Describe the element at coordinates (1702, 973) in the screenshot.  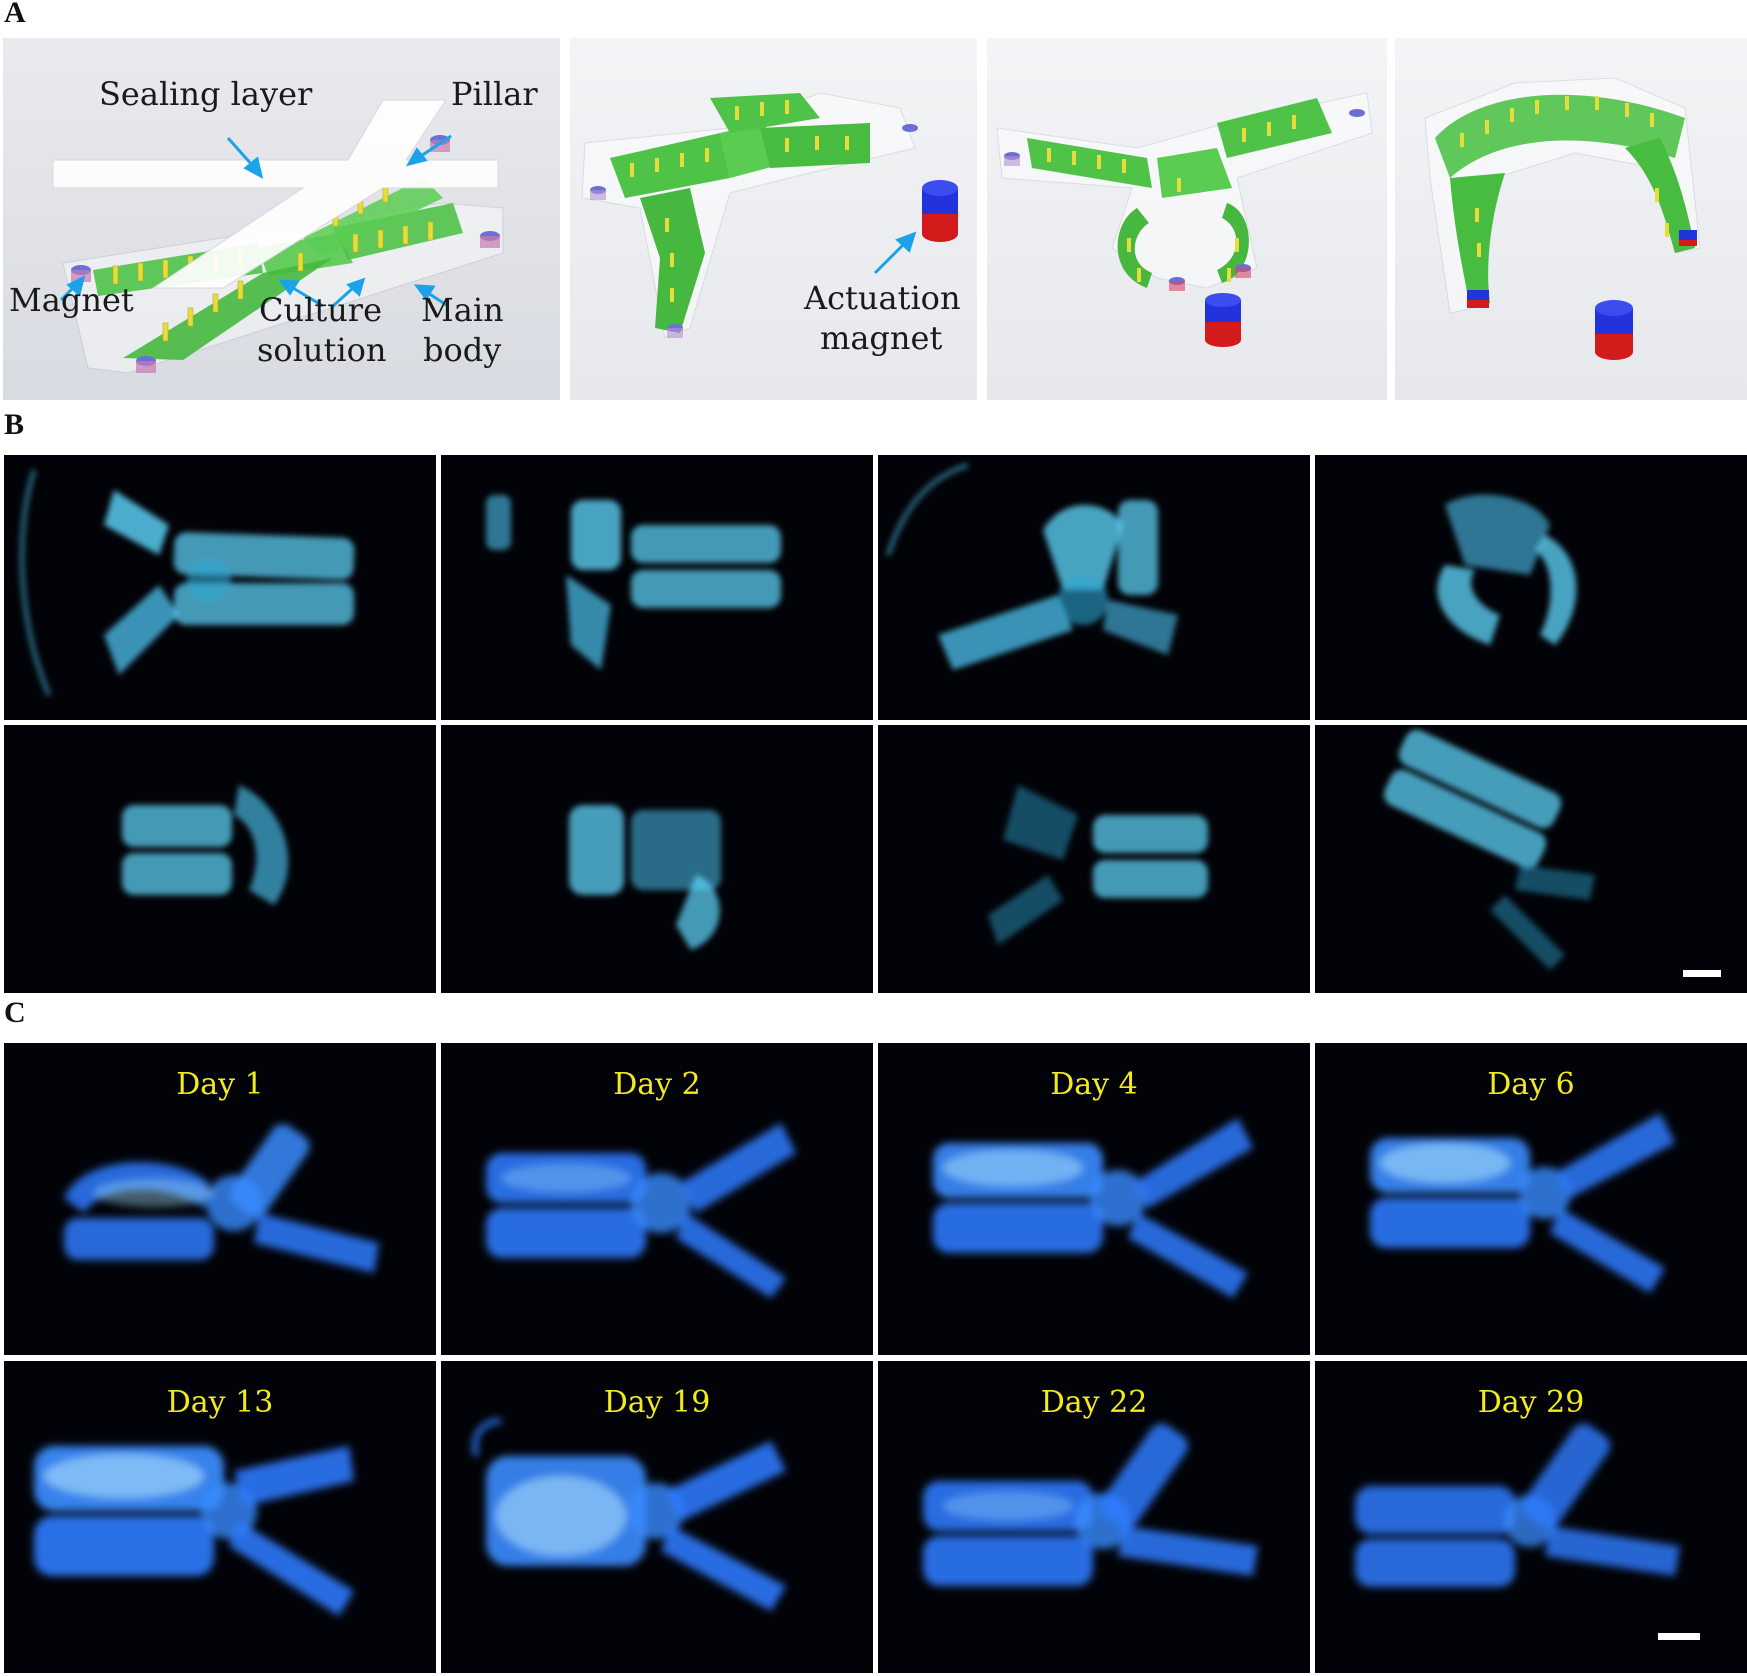
I see `scale-bar-b` at that location.